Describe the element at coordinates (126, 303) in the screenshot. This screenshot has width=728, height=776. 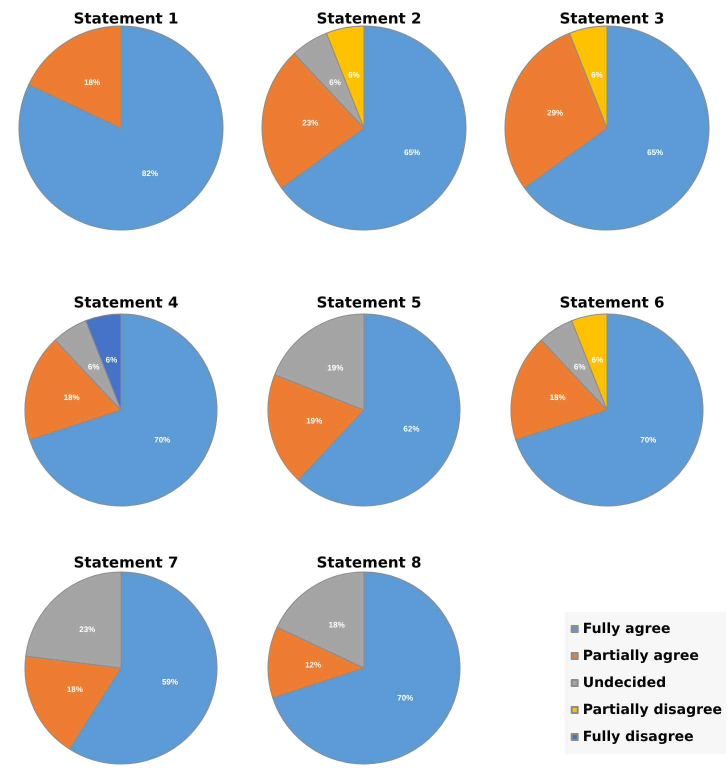
I see `slice-label: Statement 4` at that location.